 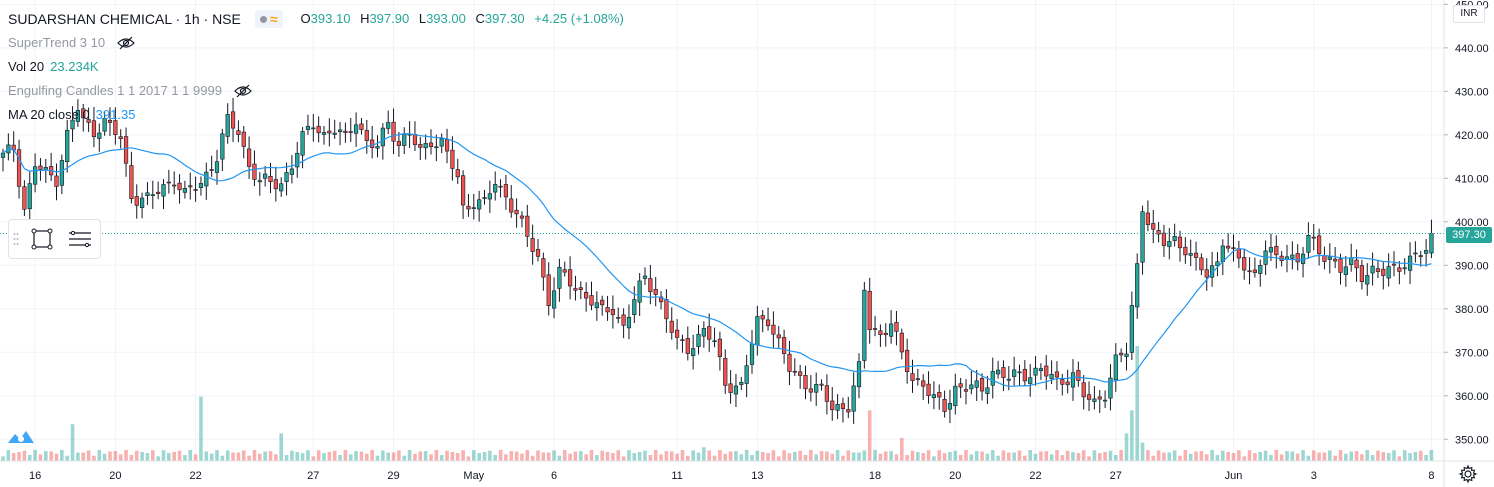 I want to click on wave-icon: ≈, so click(x=273, y=19).